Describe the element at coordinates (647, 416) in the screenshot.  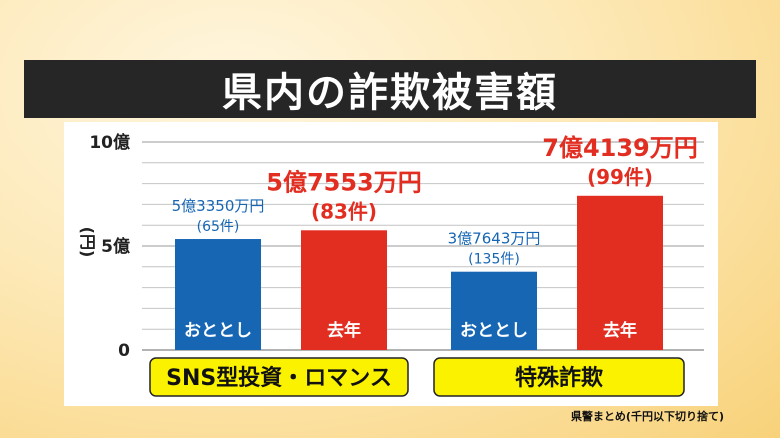
I see `source-note: 県警まとめ(千円以下切り捨て)` at that location.